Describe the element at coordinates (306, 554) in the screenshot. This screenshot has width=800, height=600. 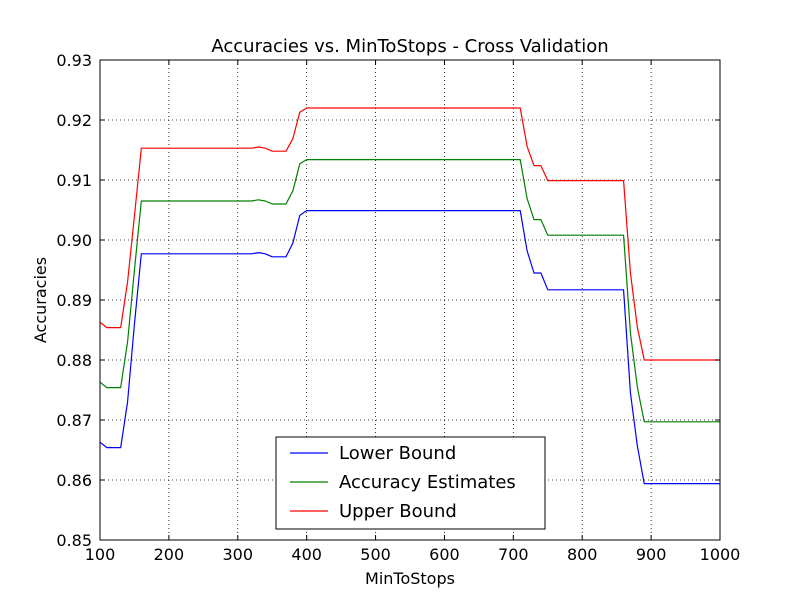
I see `x-tick-label-400: 400` at that location.